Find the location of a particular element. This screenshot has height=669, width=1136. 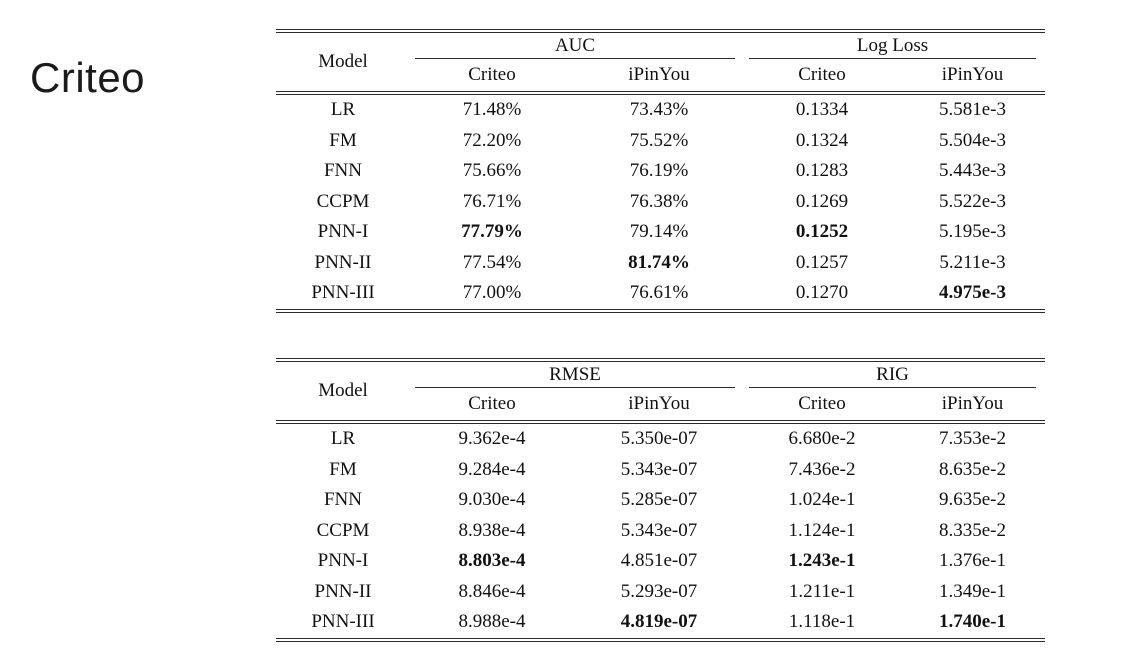

value-cell: 81.74% is located at coordinates (659, 262).